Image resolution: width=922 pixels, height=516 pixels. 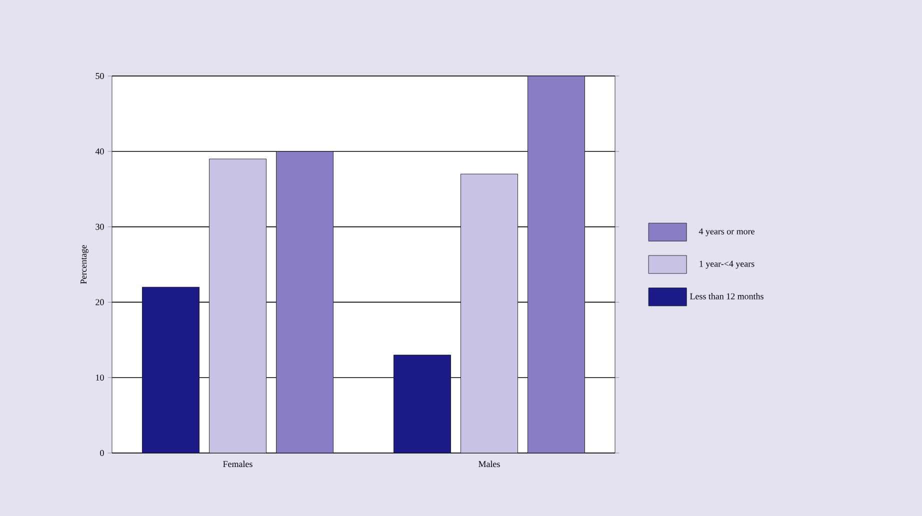 What do you see at coordinates (102, 453) in the screenshot?
I see `y-tick-label: 0` at bounding box center [102, 453].